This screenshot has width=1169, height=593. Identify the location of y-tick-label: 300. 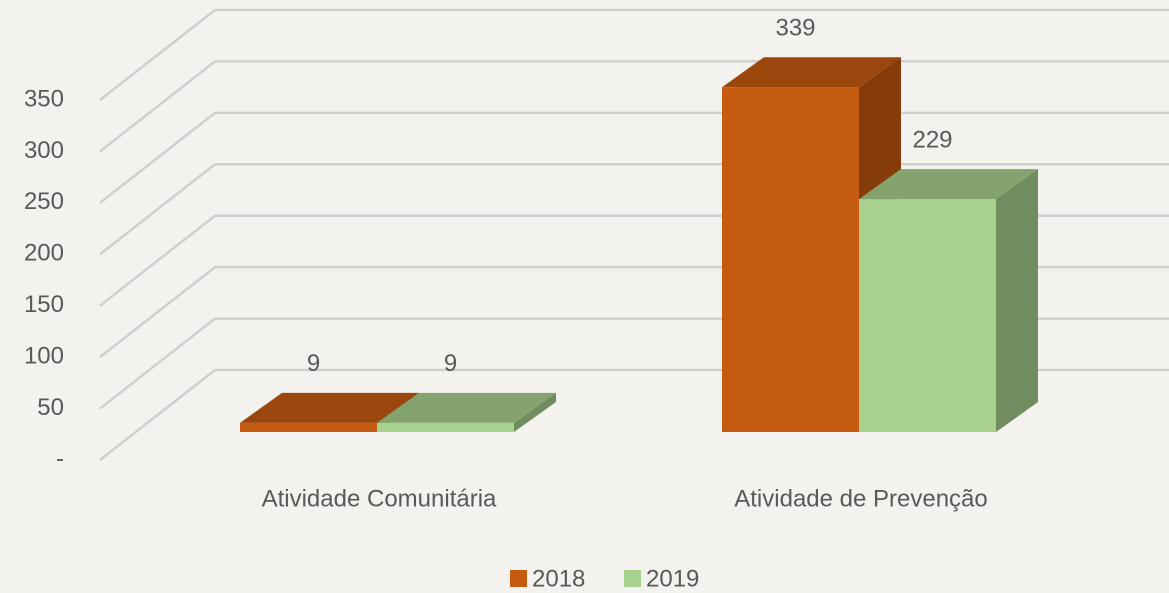
(44, 150).